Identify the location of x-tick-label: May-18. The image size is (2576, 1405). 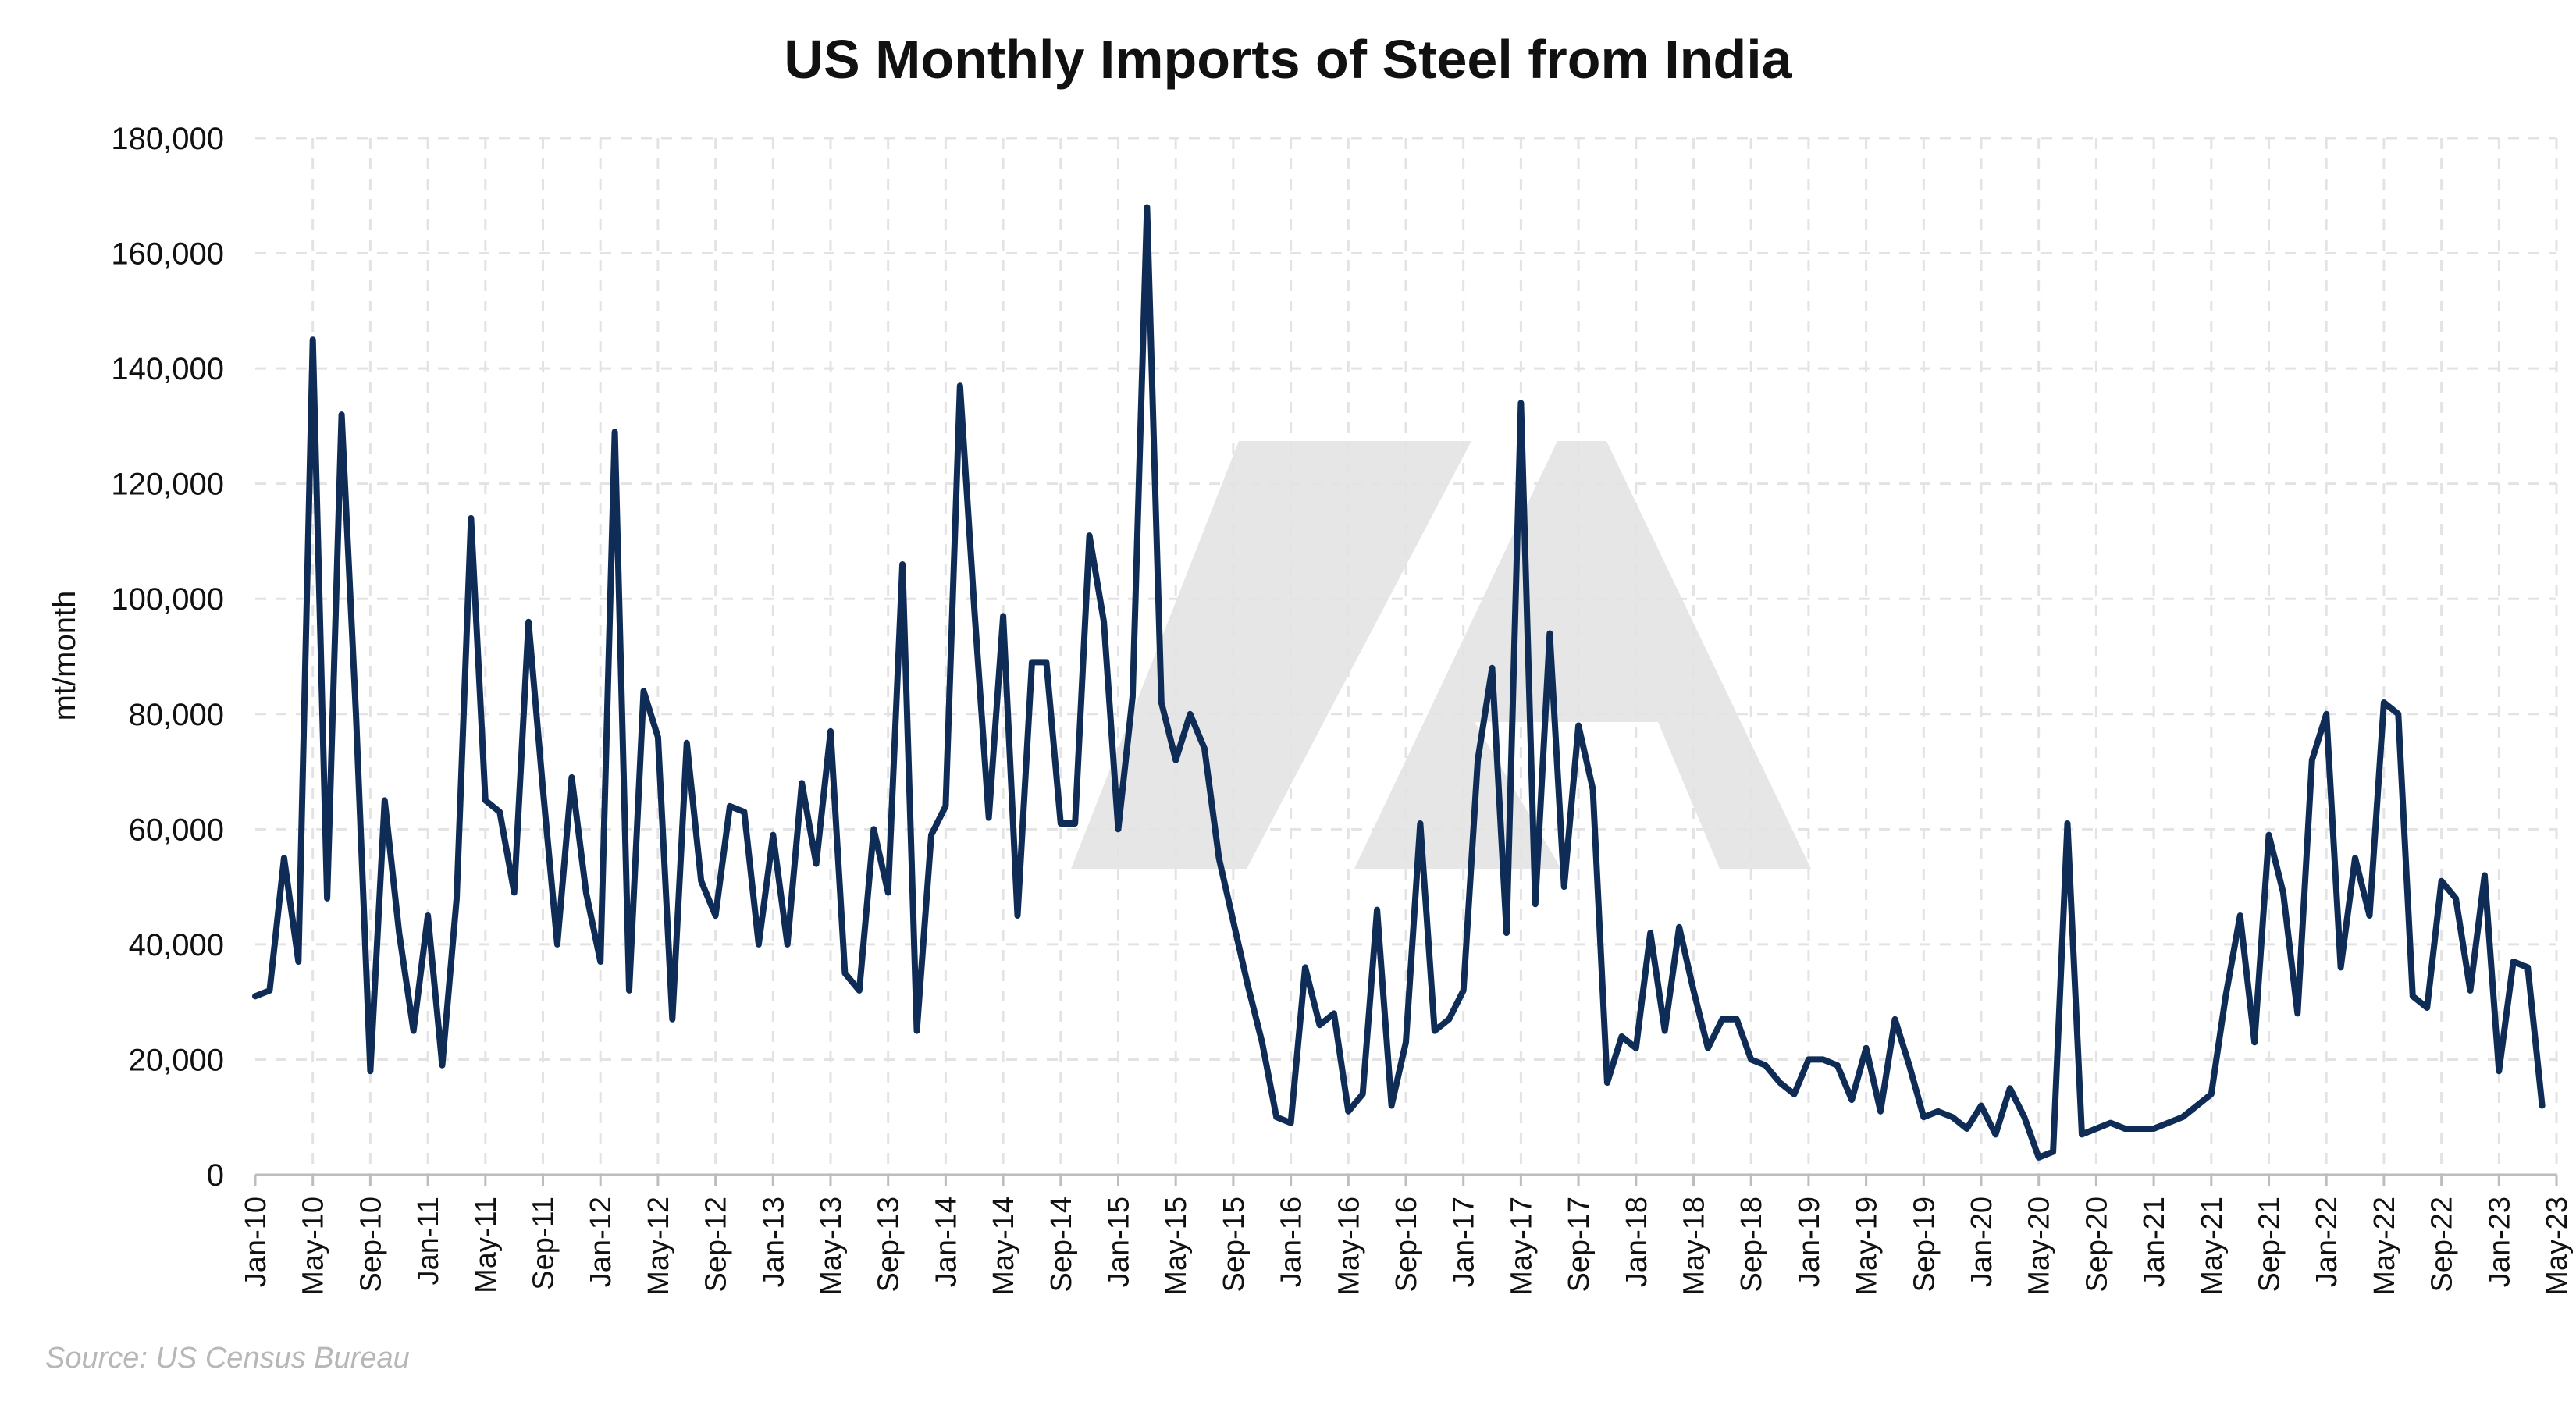
(1695, 1246).